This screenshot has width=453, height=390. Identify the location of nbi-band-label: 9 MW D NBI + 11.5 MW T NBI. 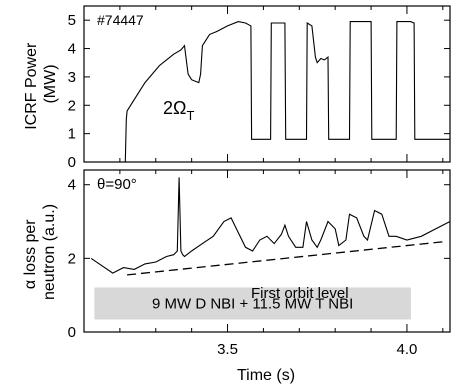
(252, 303).